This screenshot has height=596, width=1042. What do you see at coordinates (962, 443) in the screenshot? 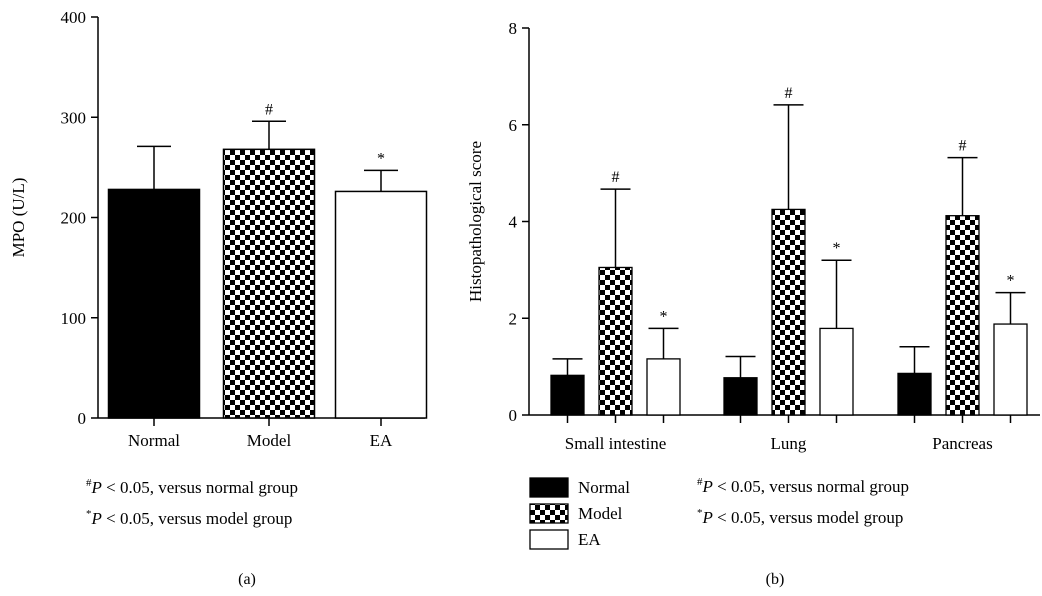
I see `x-tick-label: Pancreas` at bounding box center [962, 443].